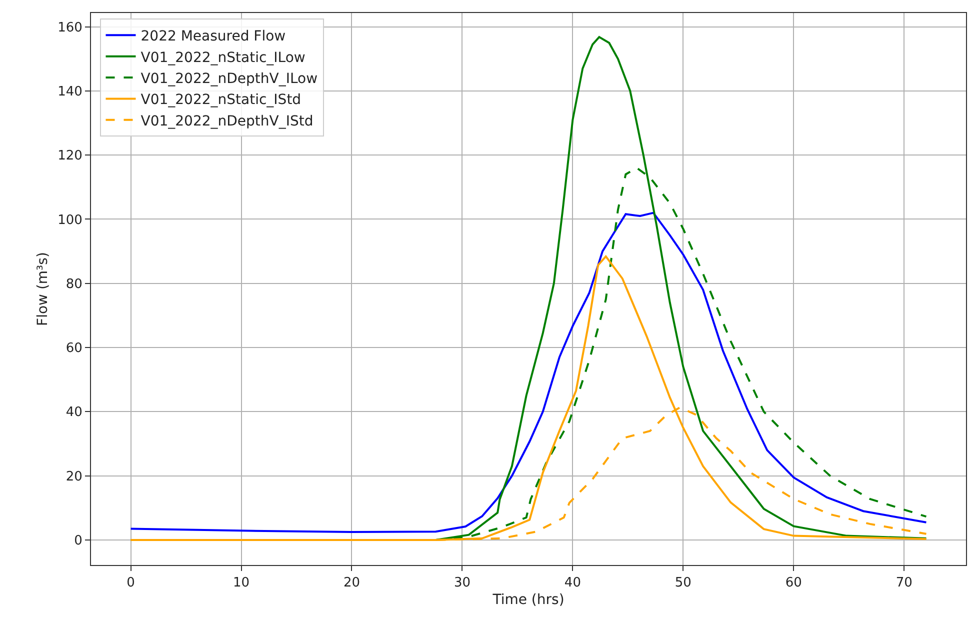  I want to click on y-axis-title: Flow (m³s), so click(43, 289).